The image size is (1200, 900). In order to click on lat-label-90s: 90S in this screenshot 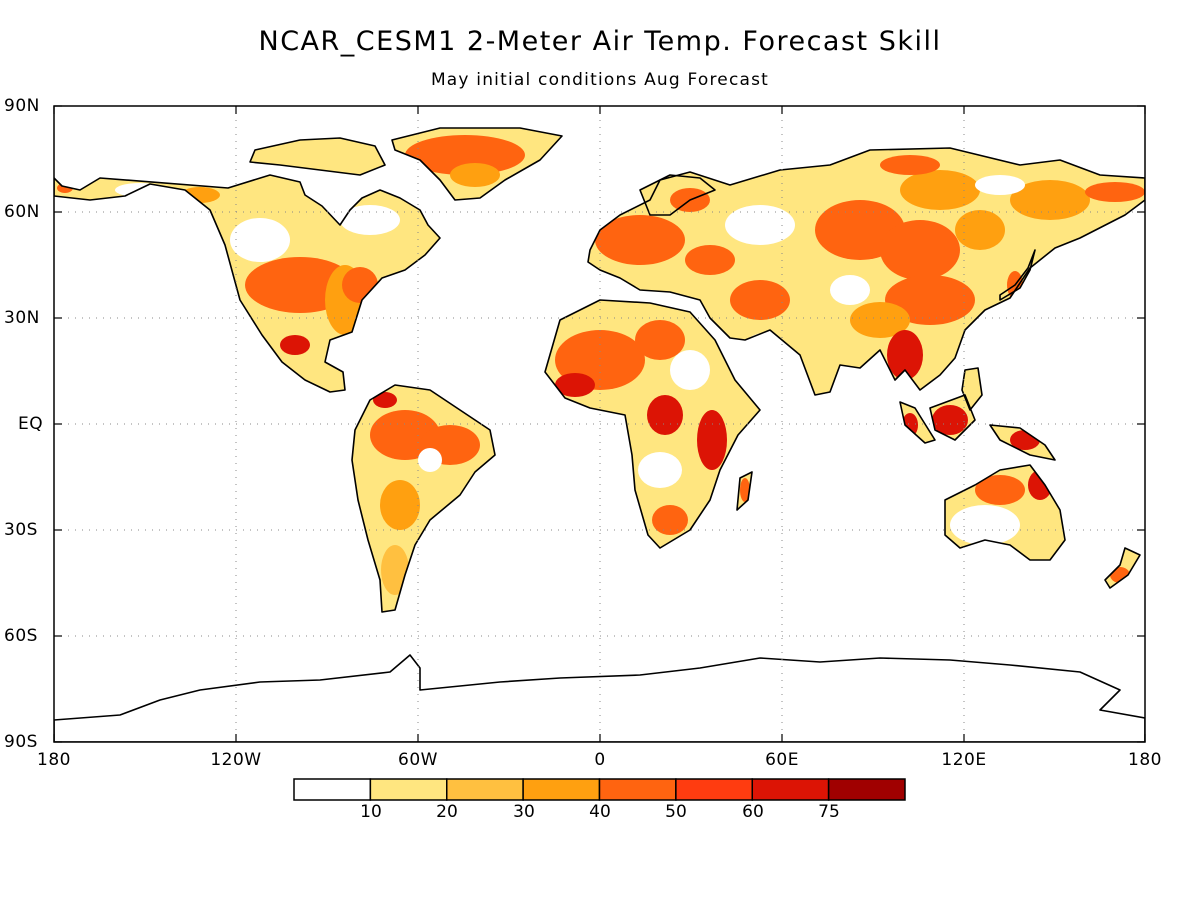, I will do `click(21, 742)`.